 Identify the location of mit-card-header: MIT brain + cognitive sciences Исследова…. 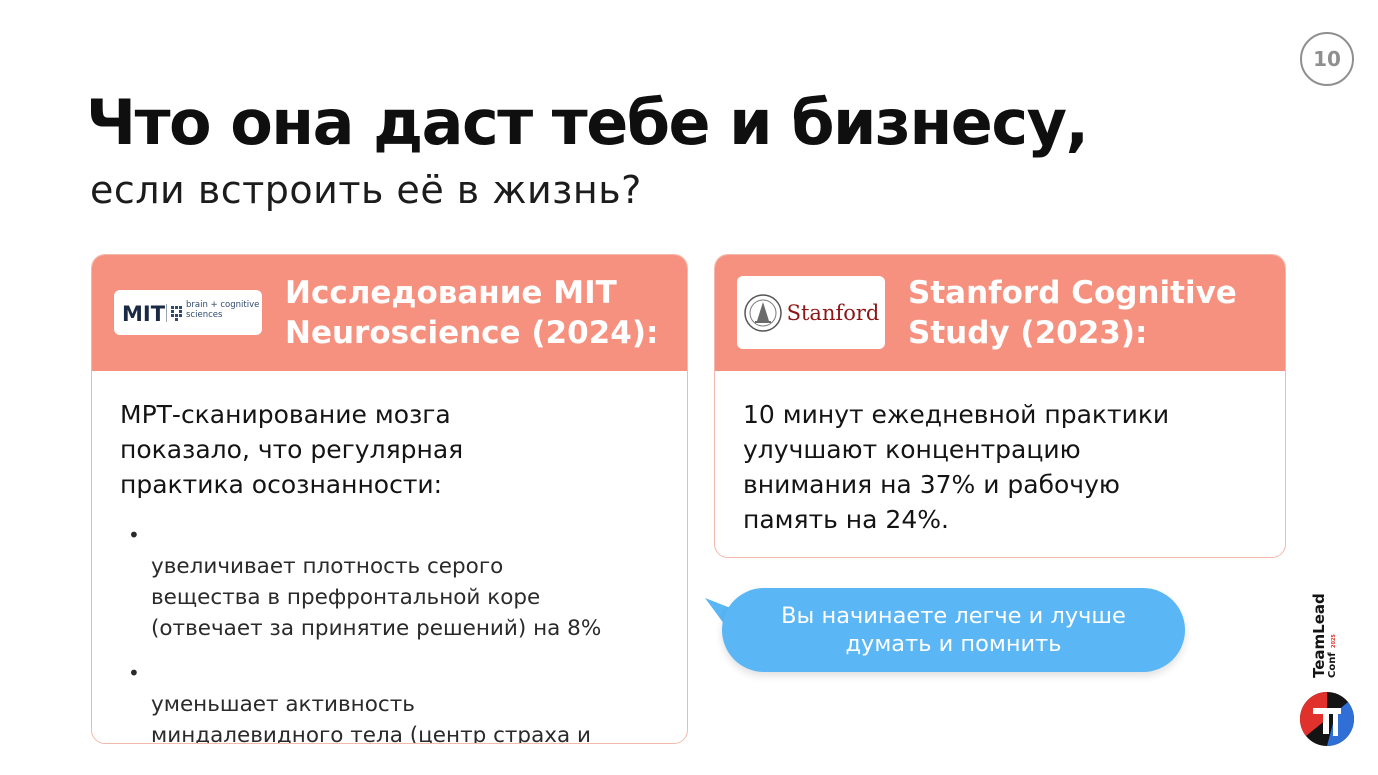
(389, 313).